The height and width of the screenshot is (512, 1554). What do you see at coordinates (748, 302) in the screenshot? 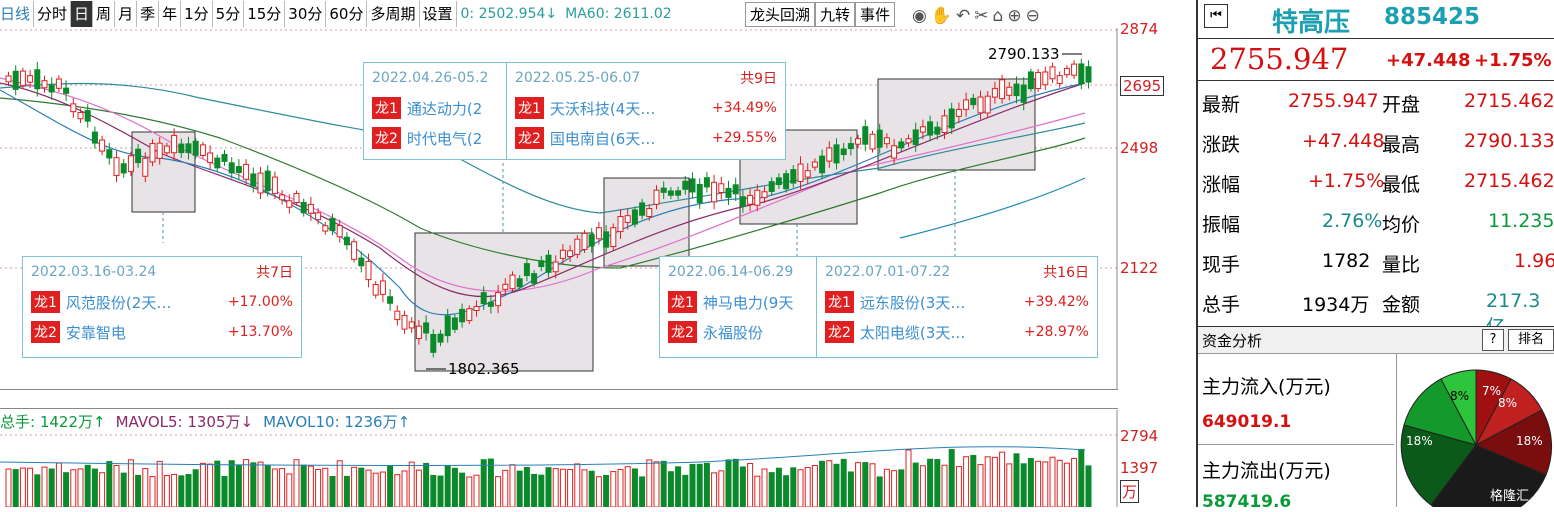
I see `stock-name: 神马电力(9天` at bounding box center [748, 302].